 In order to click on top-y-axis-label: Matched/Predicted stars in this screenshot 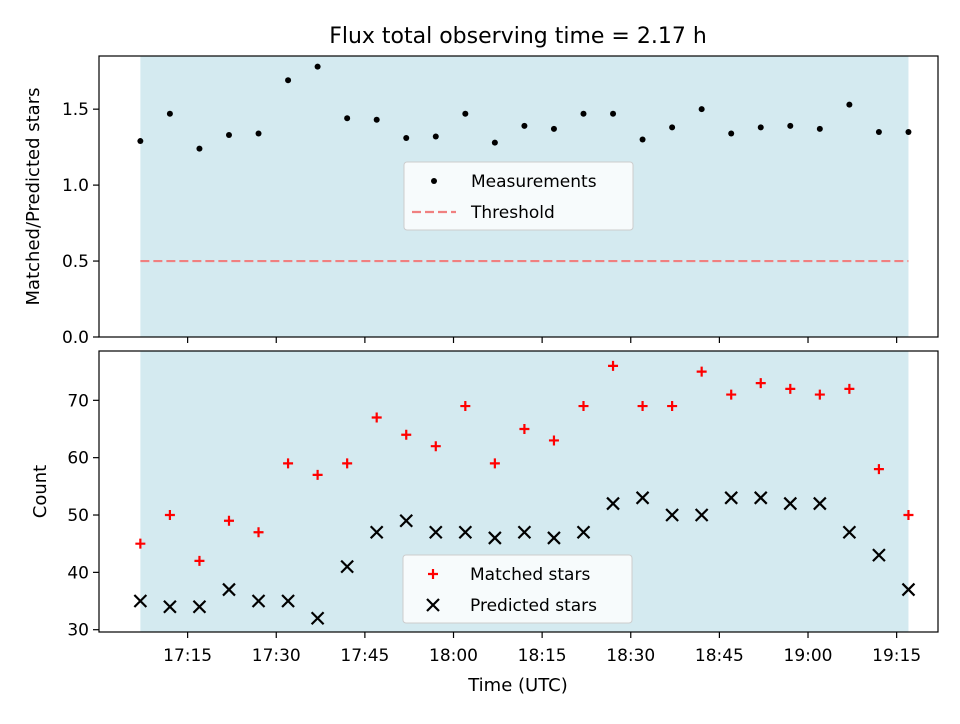, I will do `click(33, 197)`.